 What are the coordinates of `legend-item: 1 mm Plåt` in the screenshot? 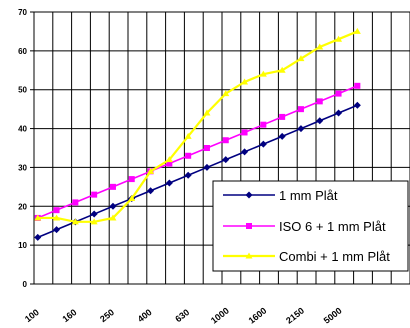 It's located at (280, 195).